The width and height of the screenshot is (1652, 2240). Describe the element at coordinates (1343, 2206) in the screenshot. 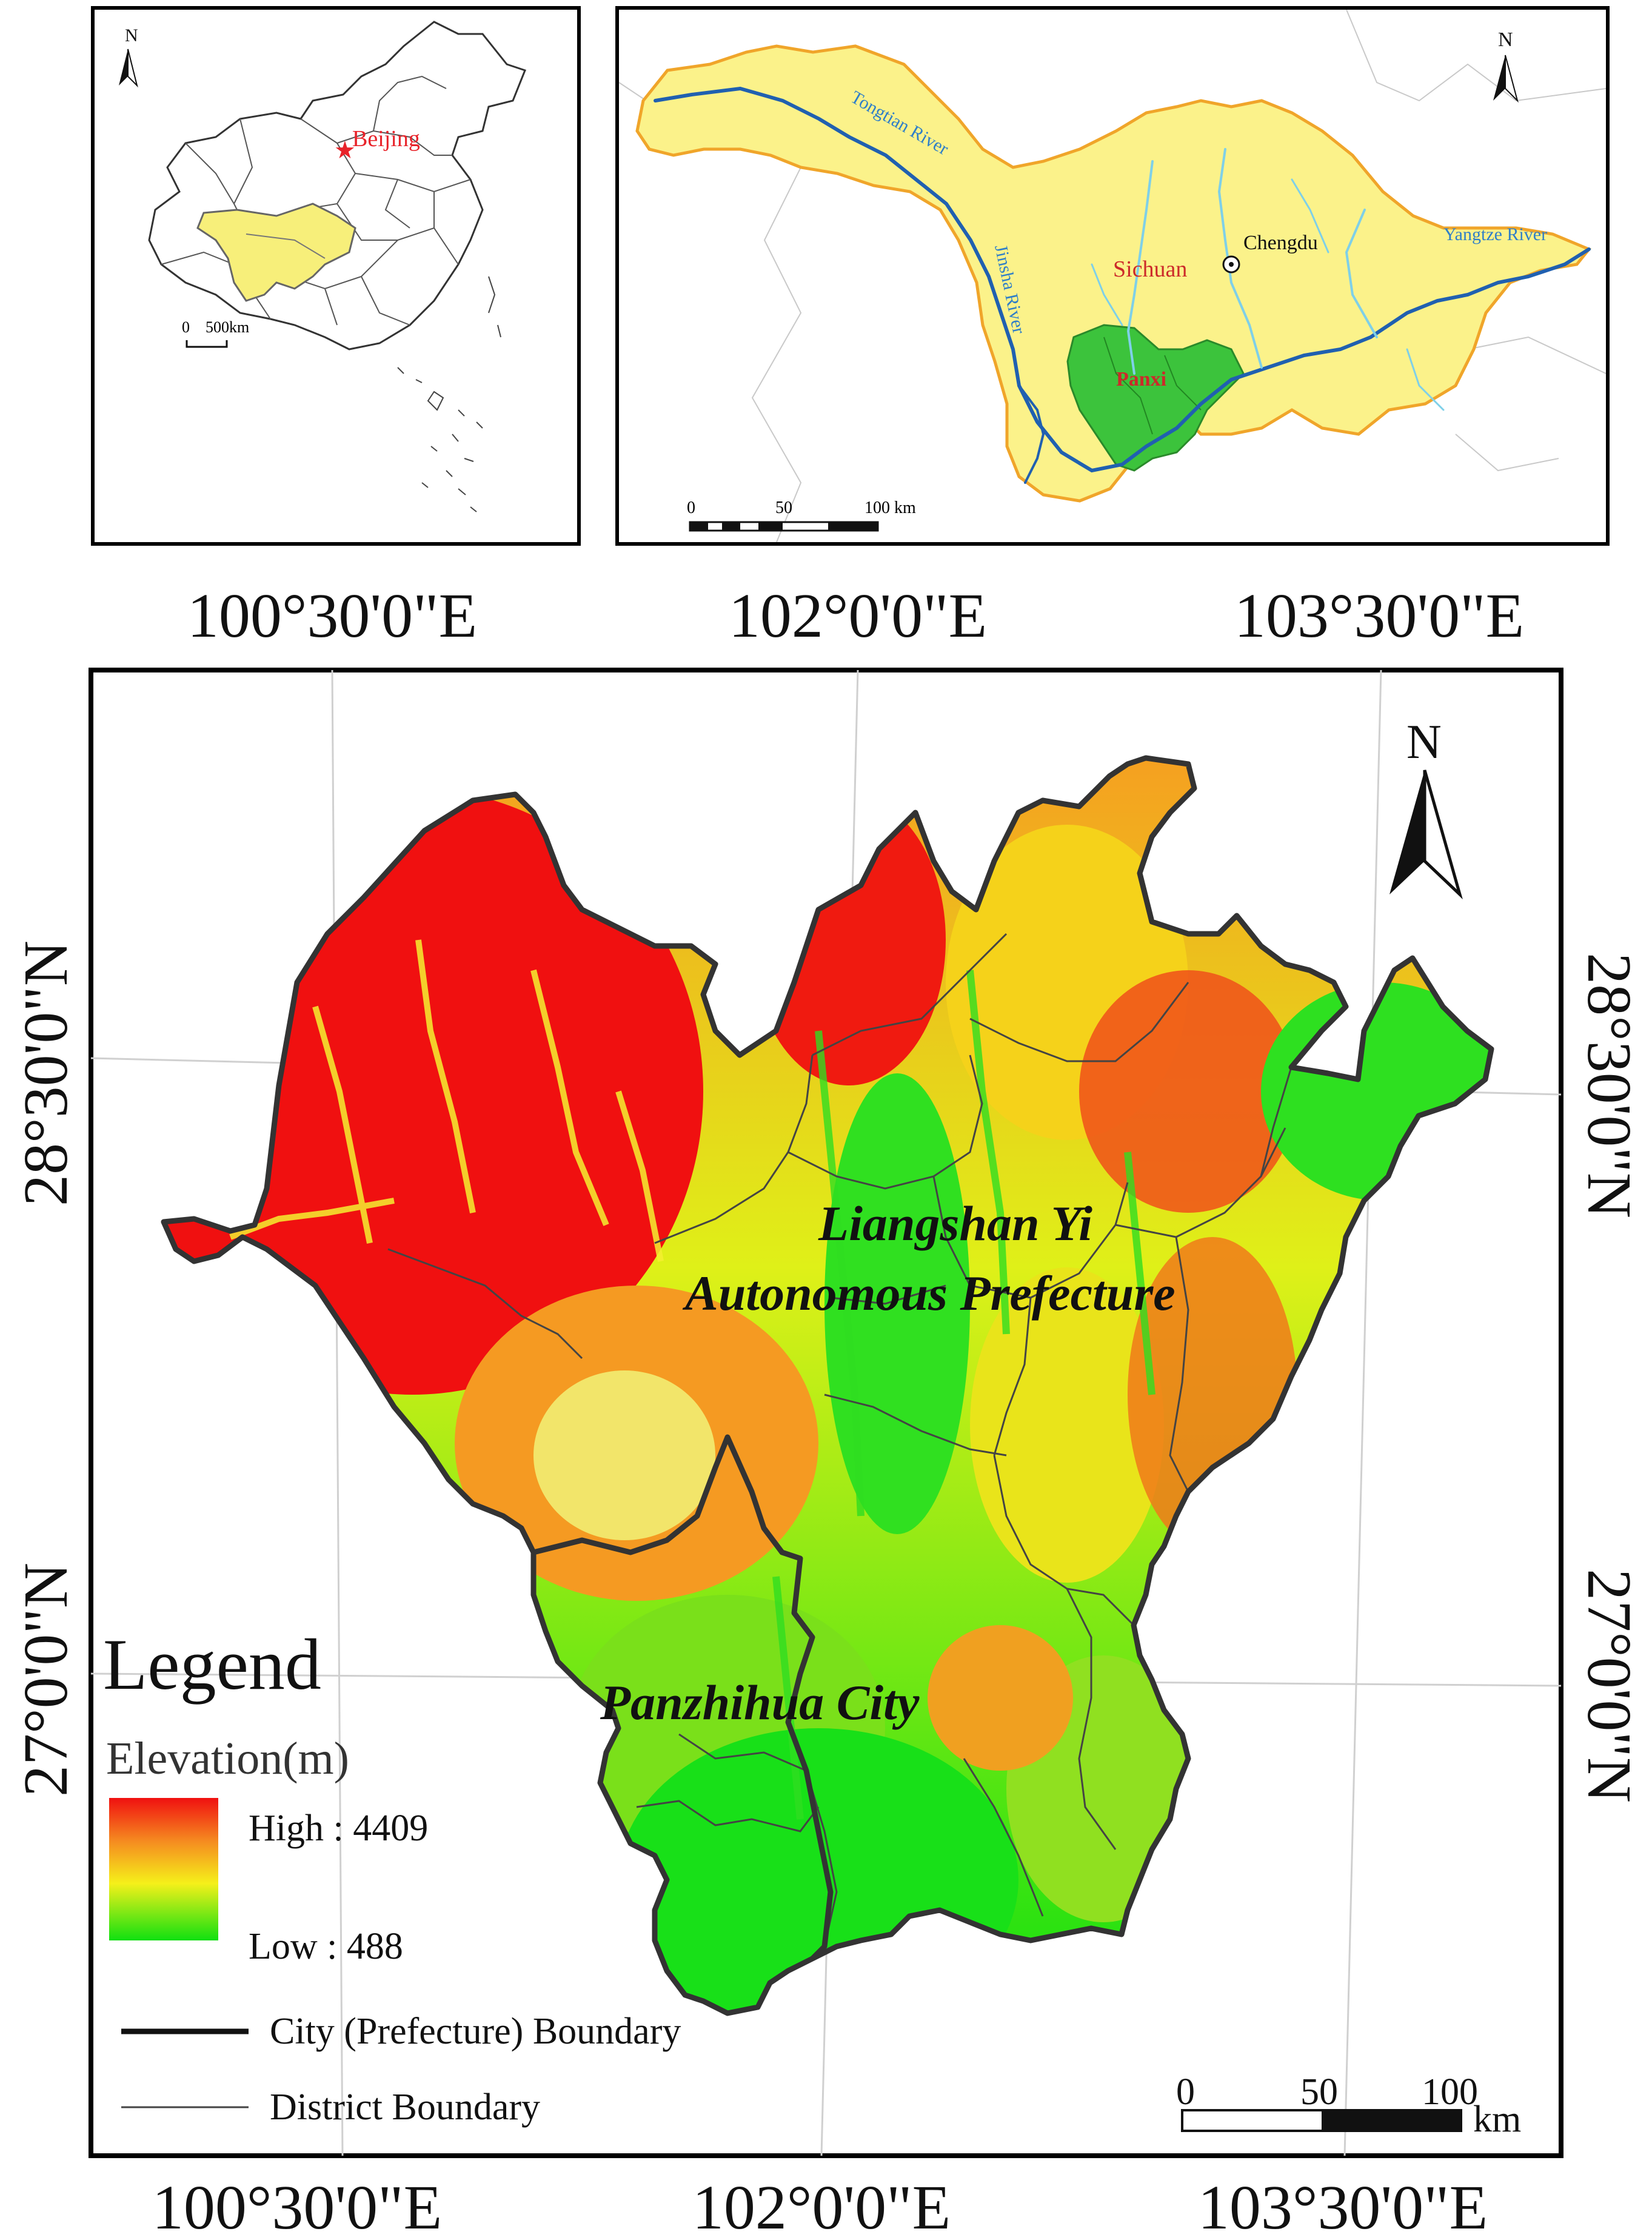

I see `lon-label-bottom-3: 103°30'0"E` at that location.